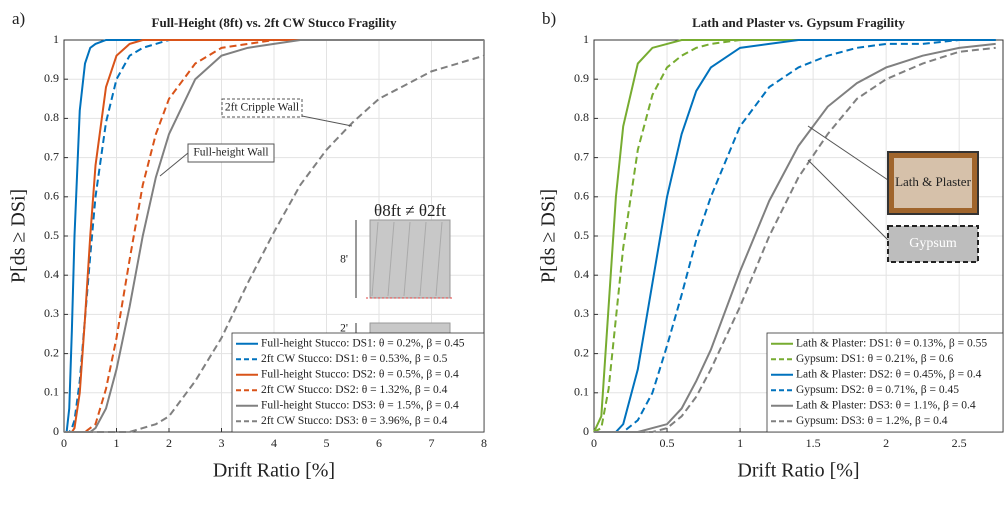  I want to click on x-tick-label: 0.5, so click(667, 443).